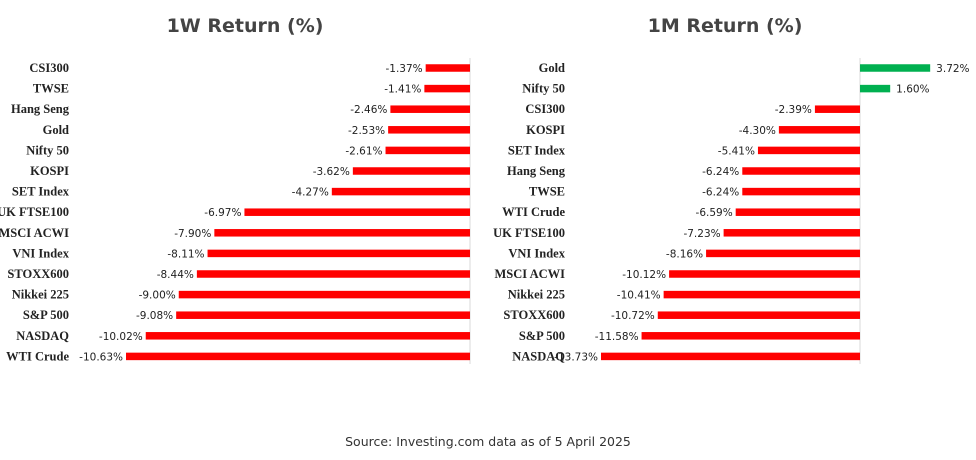 Image resolution: width=976 pixels, height=460 pixels. What do you see at coordinates (701, 234) in the screenshot?
I see `value-label: -7.23%` at bounding box center [701, 234].